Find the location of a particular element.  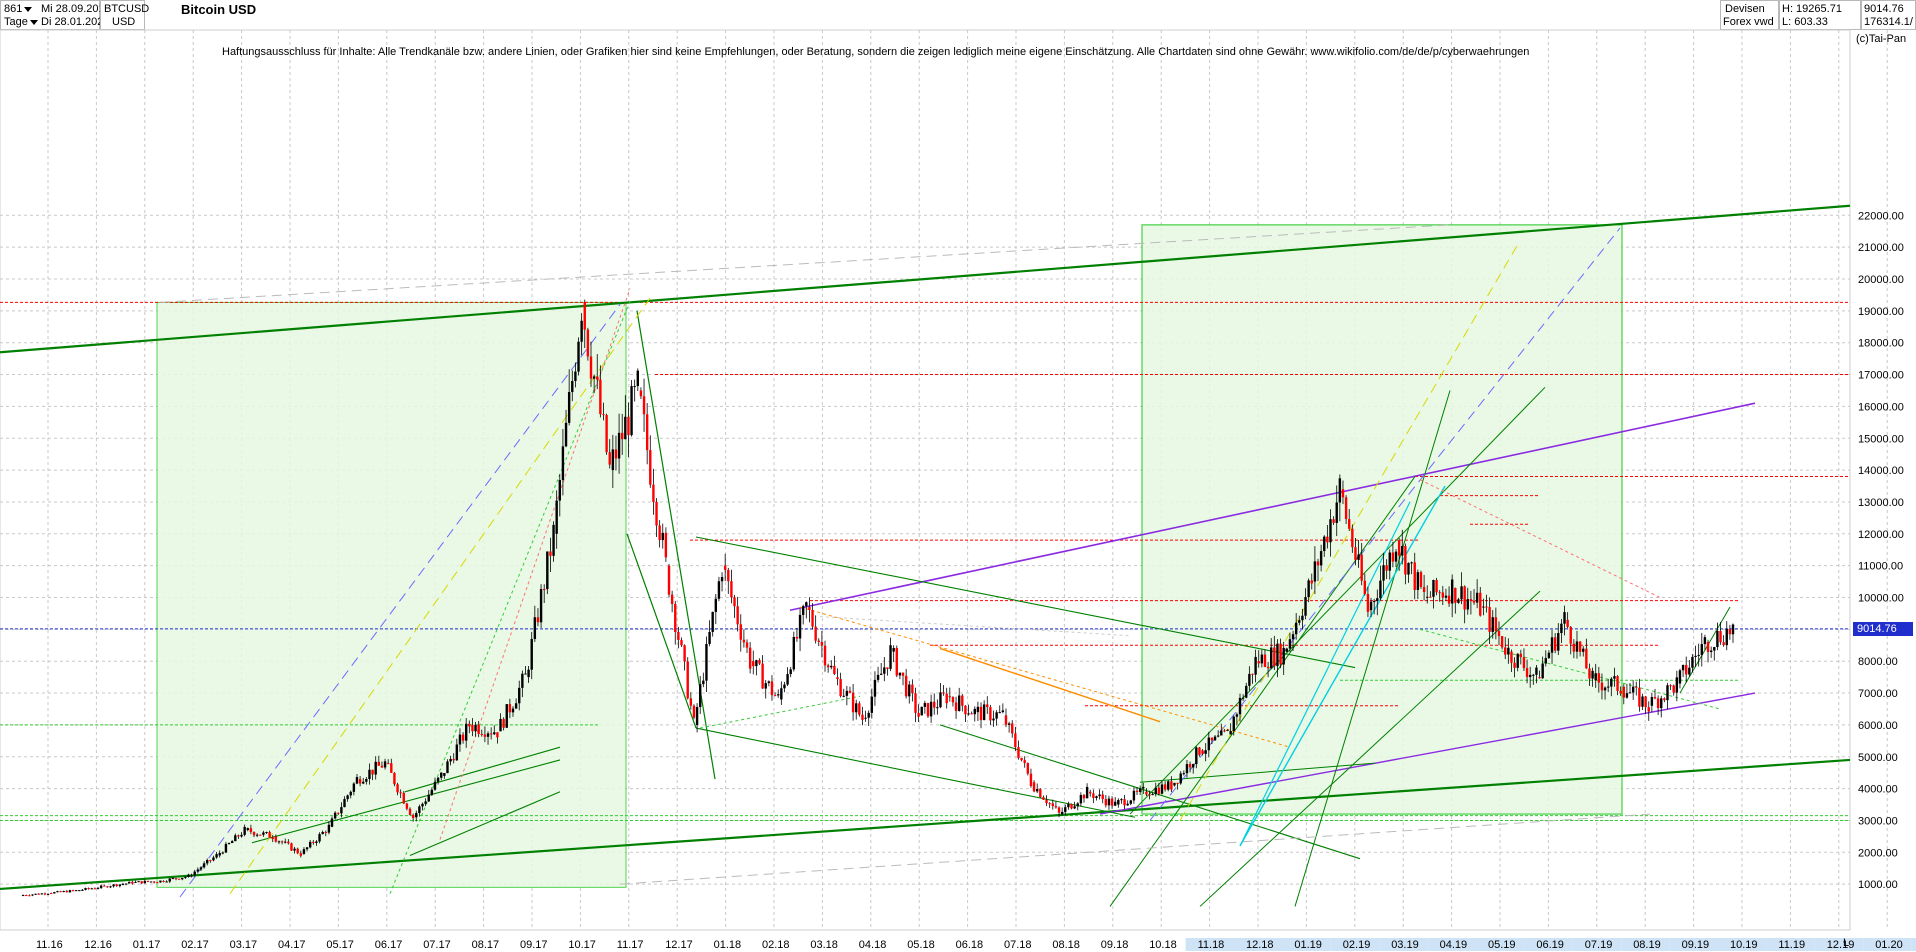

low-value: L: 603.33 is located at coordinates (1805, 22).